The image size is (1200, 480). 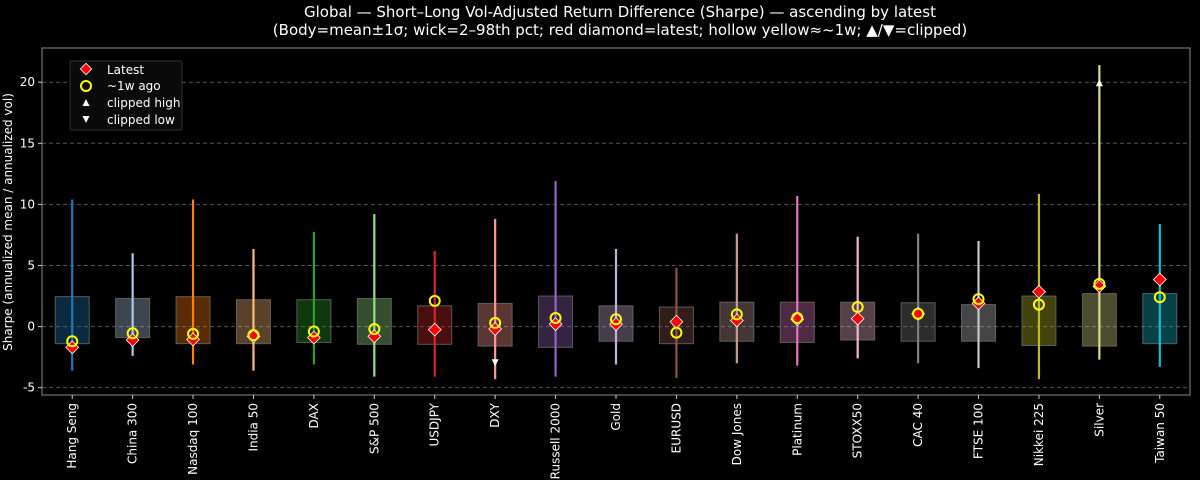 I want to click on x-tick-label: India 50, so click(x=253, y=427).